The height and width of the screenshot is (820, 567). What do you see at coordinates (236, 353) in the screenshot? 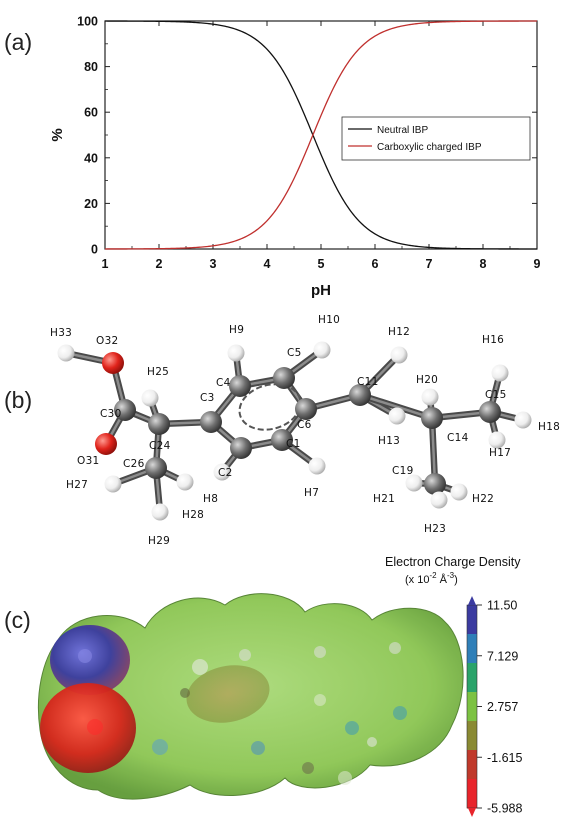
I see `atom-h9` at bounding box center [236, 353].